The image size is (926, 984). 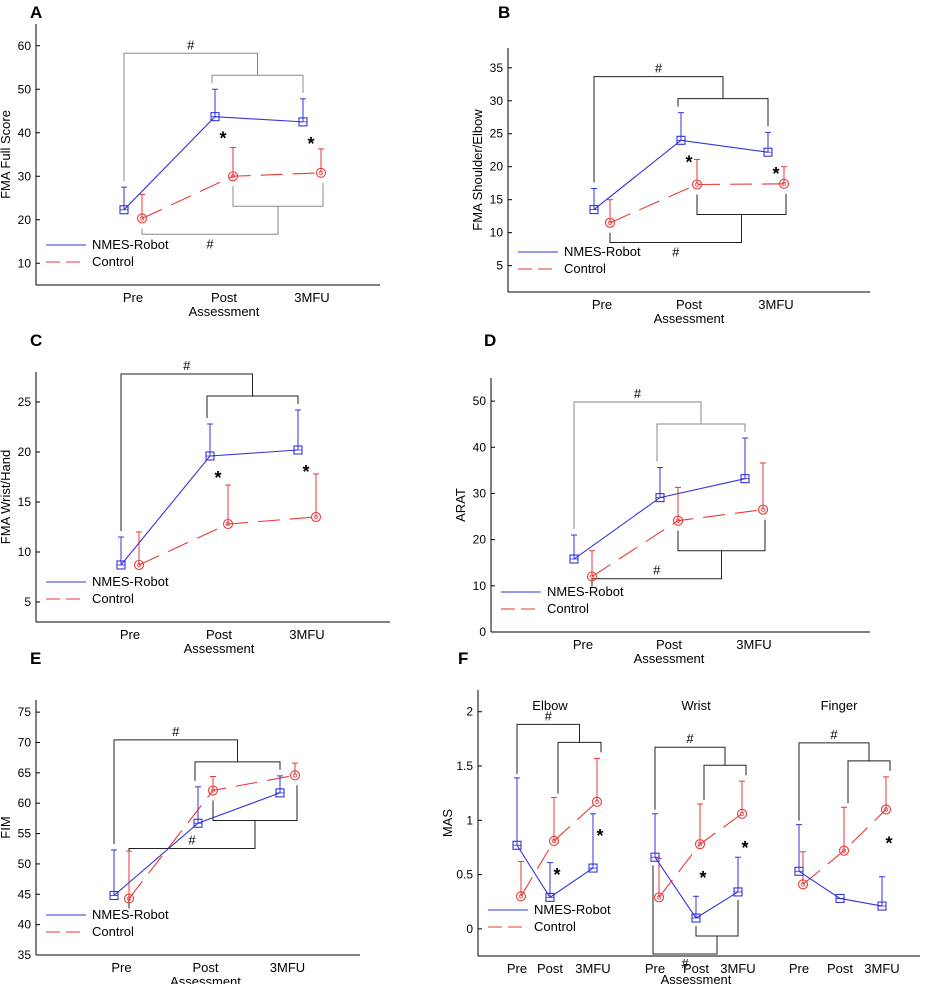 What do you see at coordinates (113, 261) in the screenshot?
I see `legend-label-control-A: Control` at bounding box center [113, 261].